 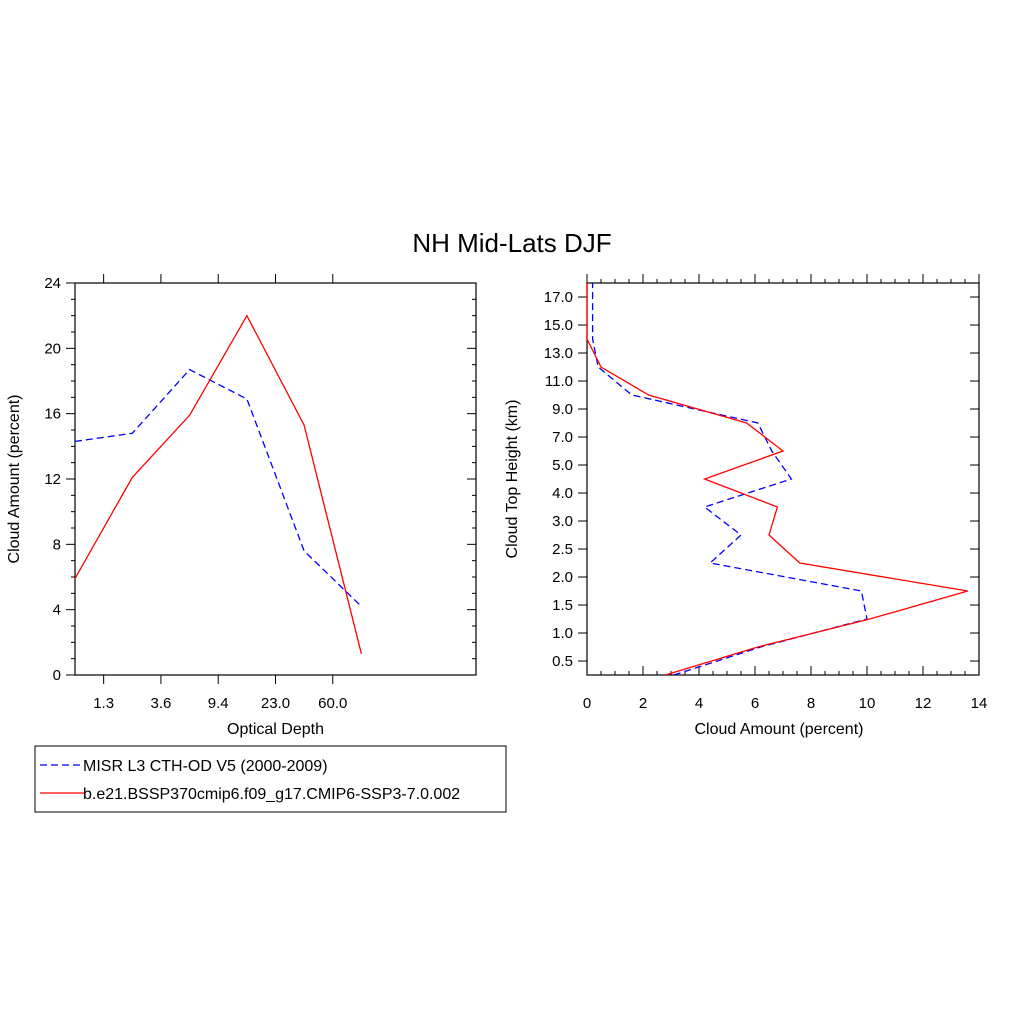 What do you see at coordinates (52, 479) in the screenshot?
I see `y-tick-label: 12` at bounding box center [52, 479].